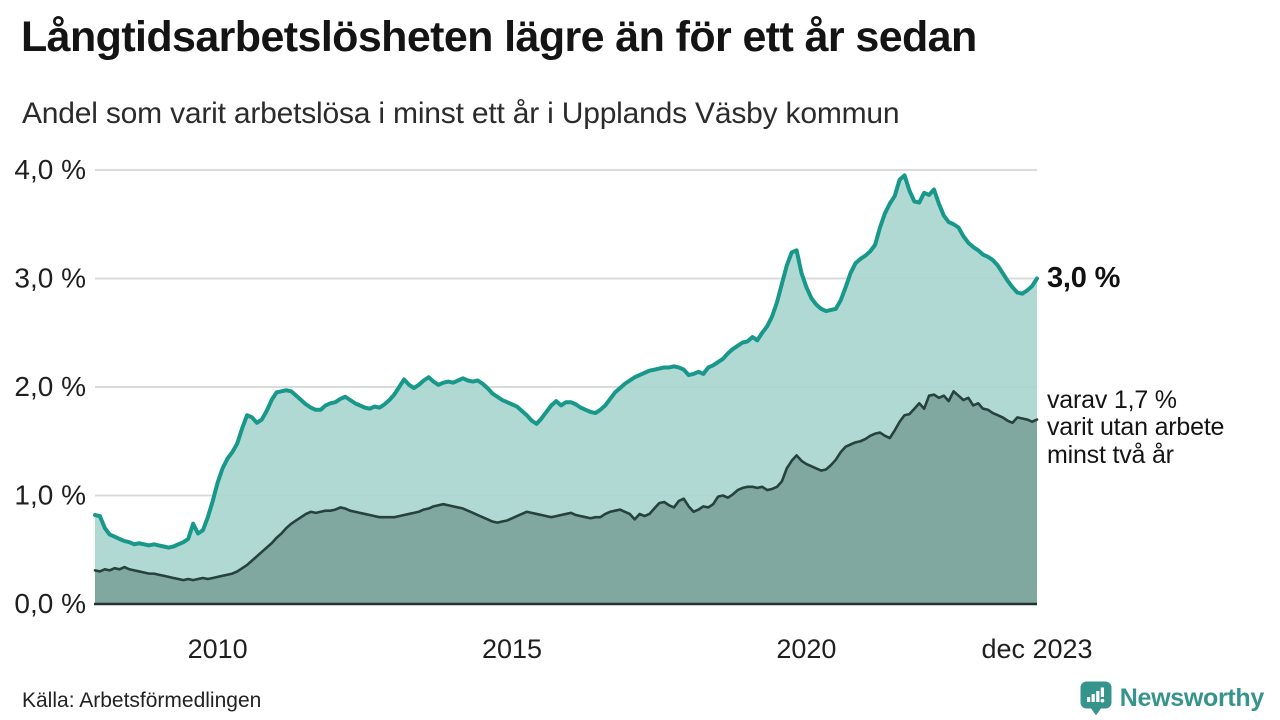 This screenshot has width=1280, height=720. I want to click on y-axis-tick-label: 1,0 %, so click(50, 495).